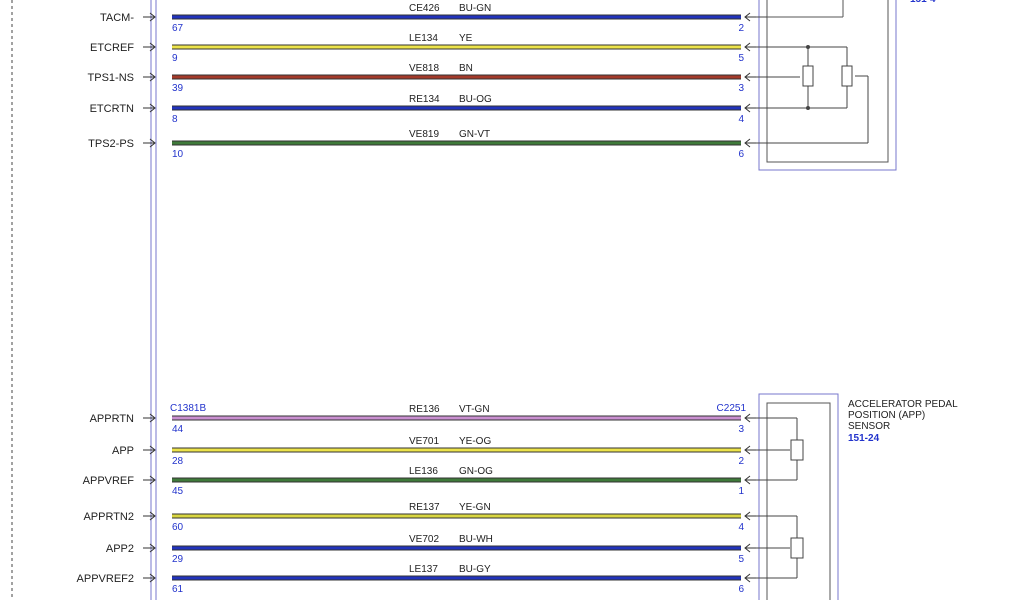 This screenshot has width=1024, height=600. Describe the element at coordinates (903, 404) in the screenshot. I see `app-sensor-name-line1: ACCELERATOR PEDAL` at that location.